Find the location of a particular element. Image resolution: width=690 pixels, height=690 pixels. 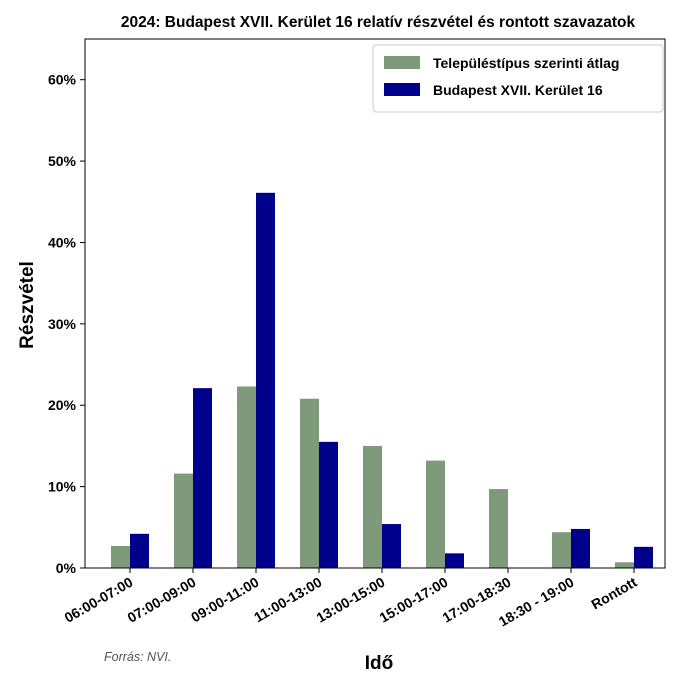

x-tick-label: 06:00-07:00 is located at coordinates (98, 600).